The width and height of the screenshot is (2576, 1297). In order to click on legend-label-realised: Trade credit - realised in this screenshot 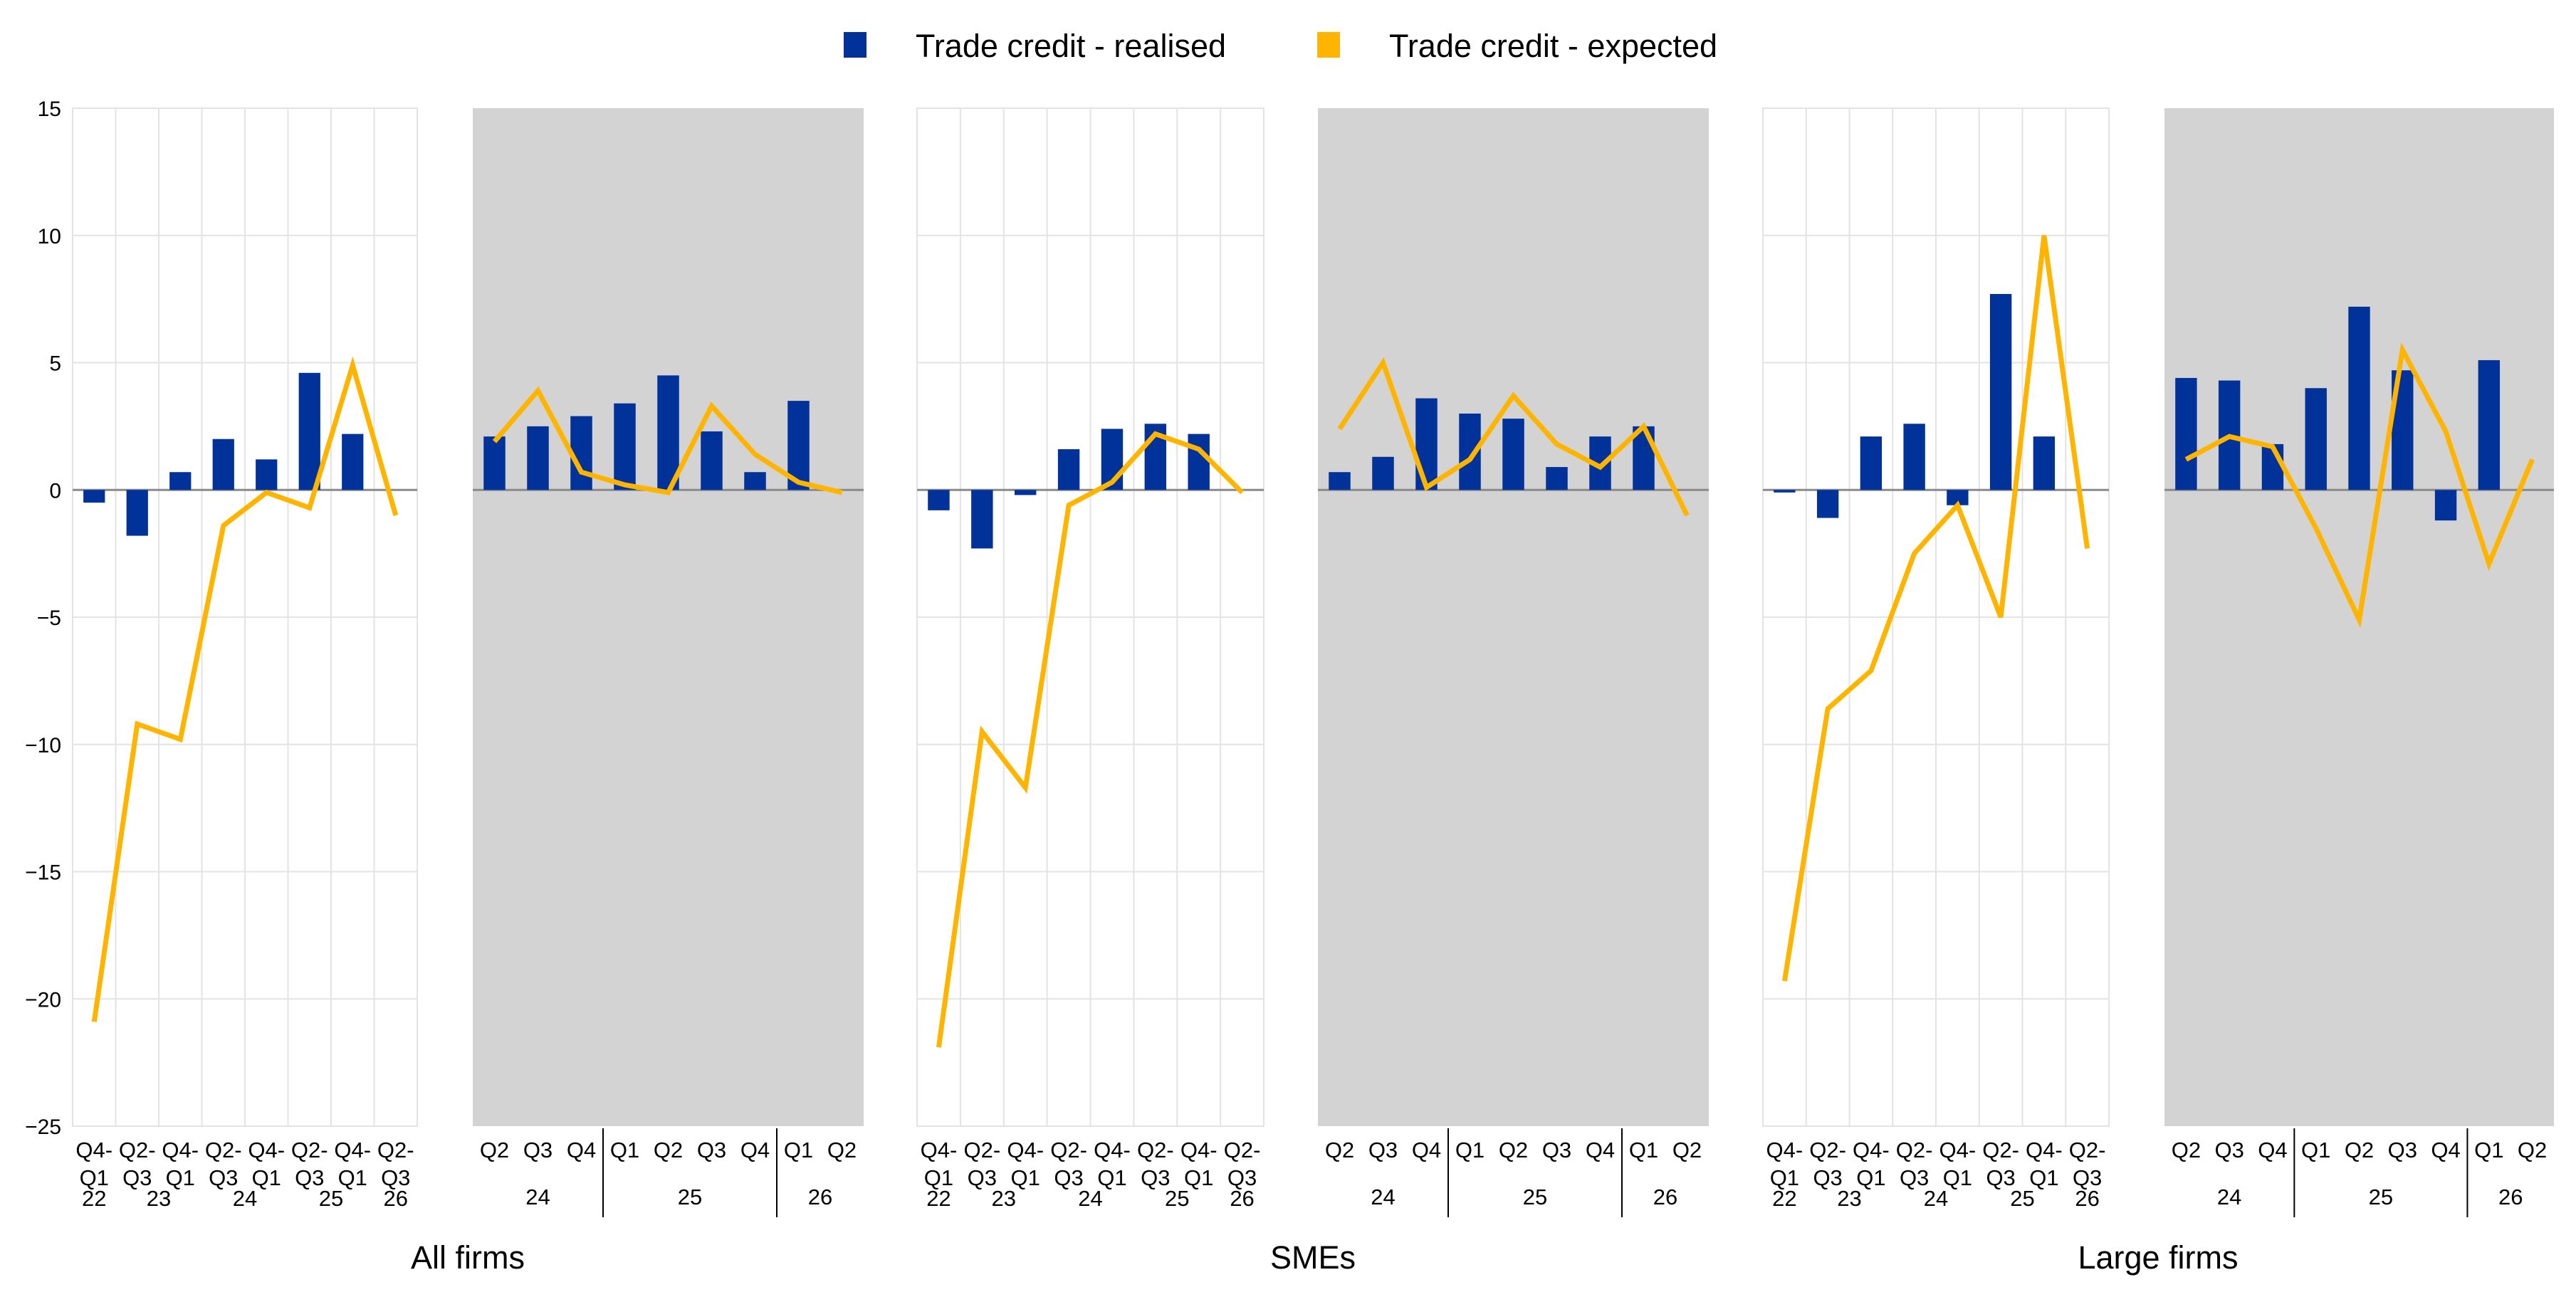, I will do `click(1071, 46)`.